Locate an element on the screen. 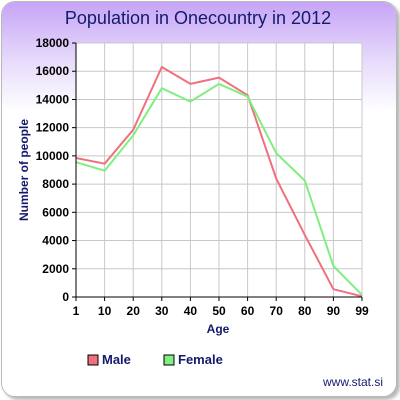  y-axis-label: Number of people is located at coordinates (24, 170).